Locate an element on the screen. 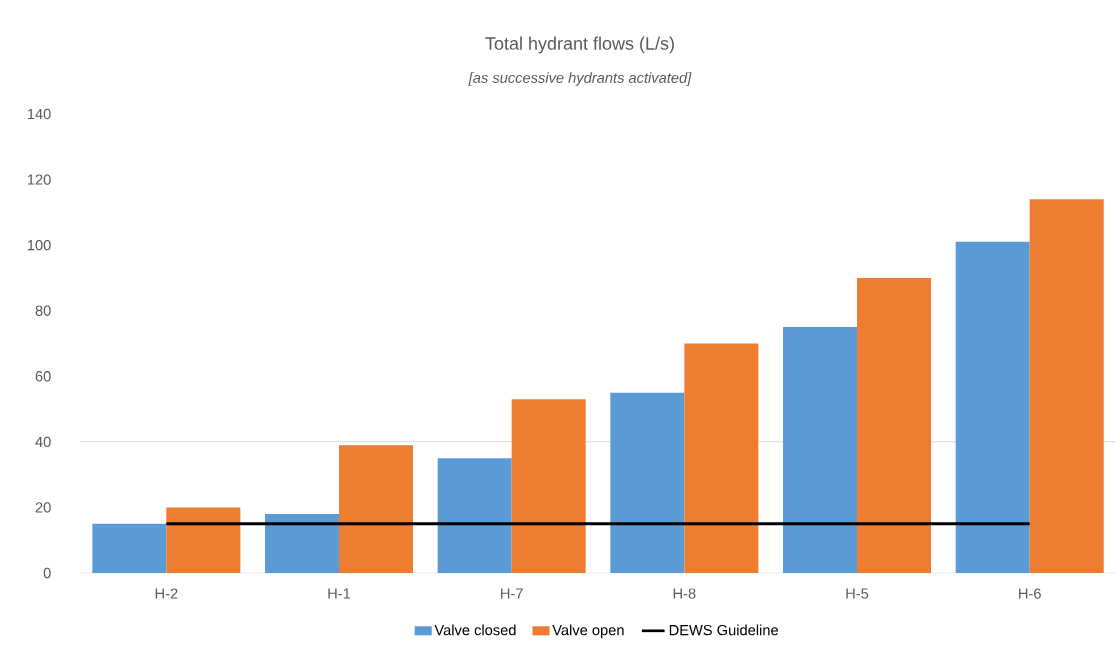  y-tick-label: 80 is located at coordinates (43, 310).